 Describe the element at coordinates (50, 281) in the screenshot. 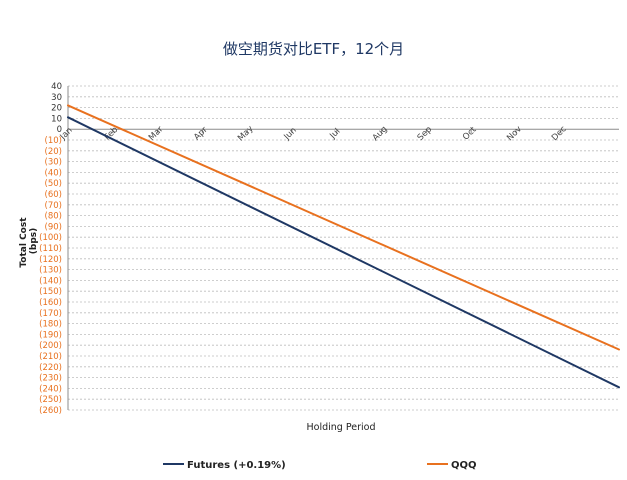

I see `y-tick-label: (140)` at that location.